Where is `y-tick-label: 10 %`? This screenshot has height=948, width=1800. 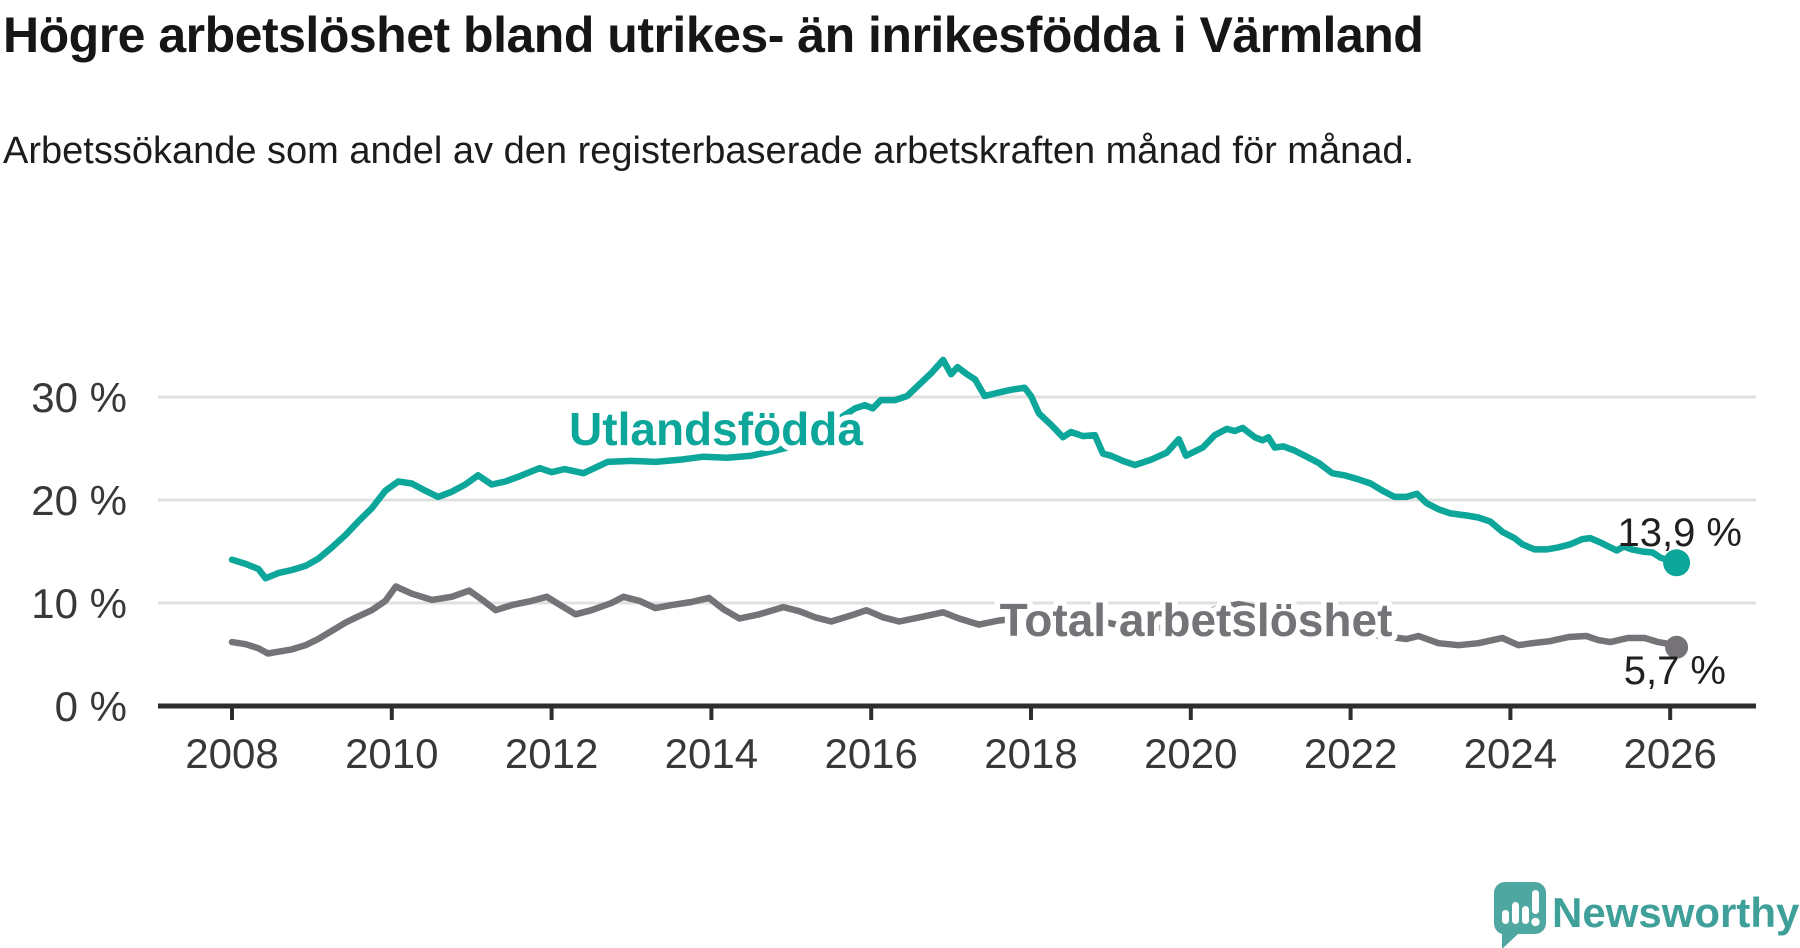 y-tick-label: 10 % is located at coordinates (79, 603).